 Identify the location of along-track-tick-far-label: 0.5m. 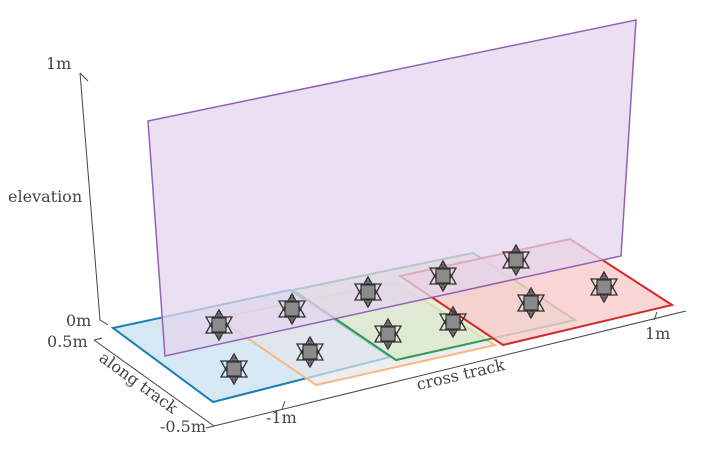
(67, 341).